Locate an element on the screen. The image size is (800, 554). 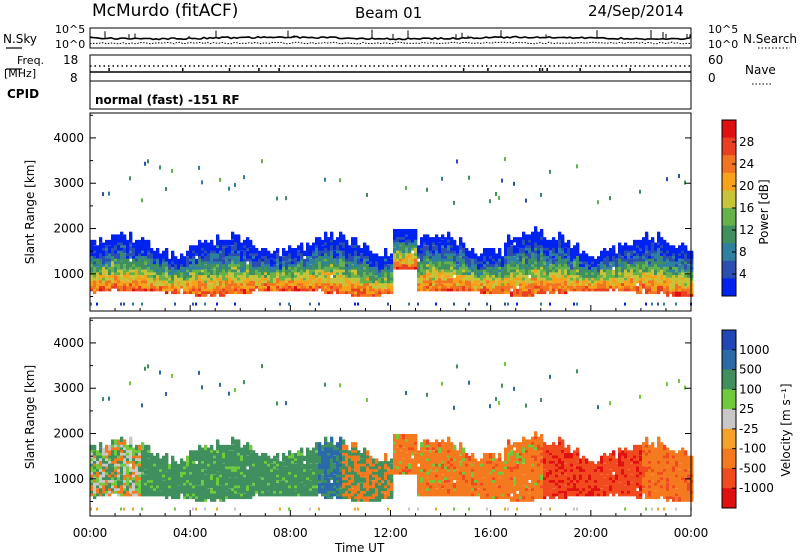
power-cell-near is located at coordinates (142, 304).